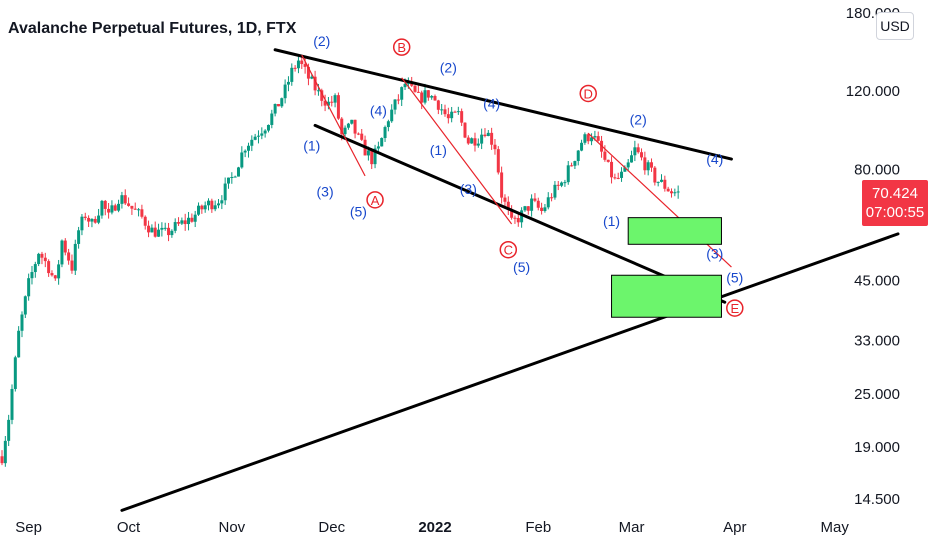 This screenshot has height=550, width=932. Describe the element at coordinates (311, 146) in the screenshot. I see `wave-label: (1)` at that location.